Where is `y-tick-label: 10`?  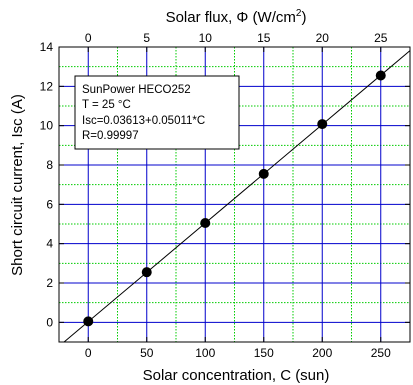
y-tick-label: 10 is located at coordinates (47, 126).